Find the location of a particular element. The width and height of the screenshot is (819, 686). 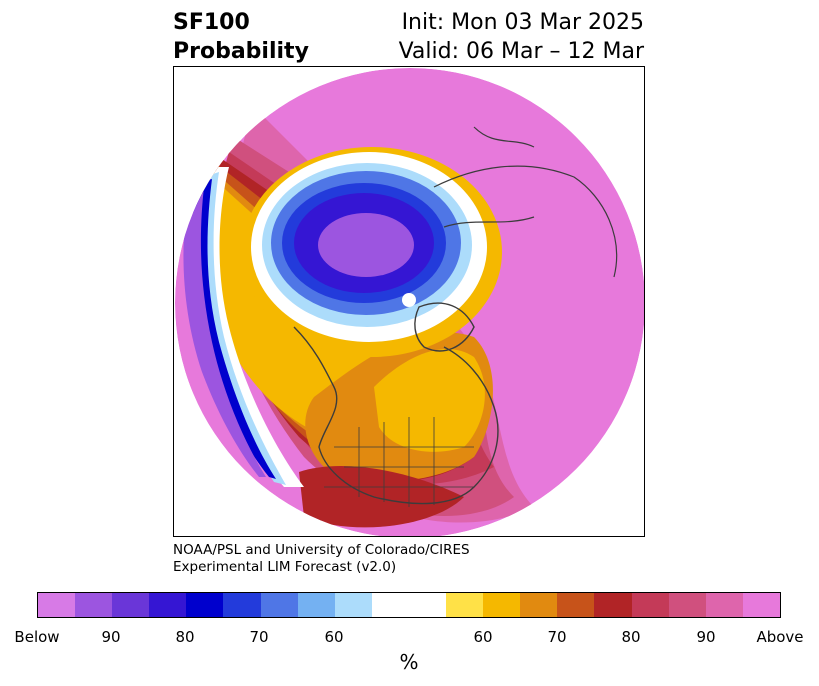

na-warm-red is located at coordinates (381, 497).